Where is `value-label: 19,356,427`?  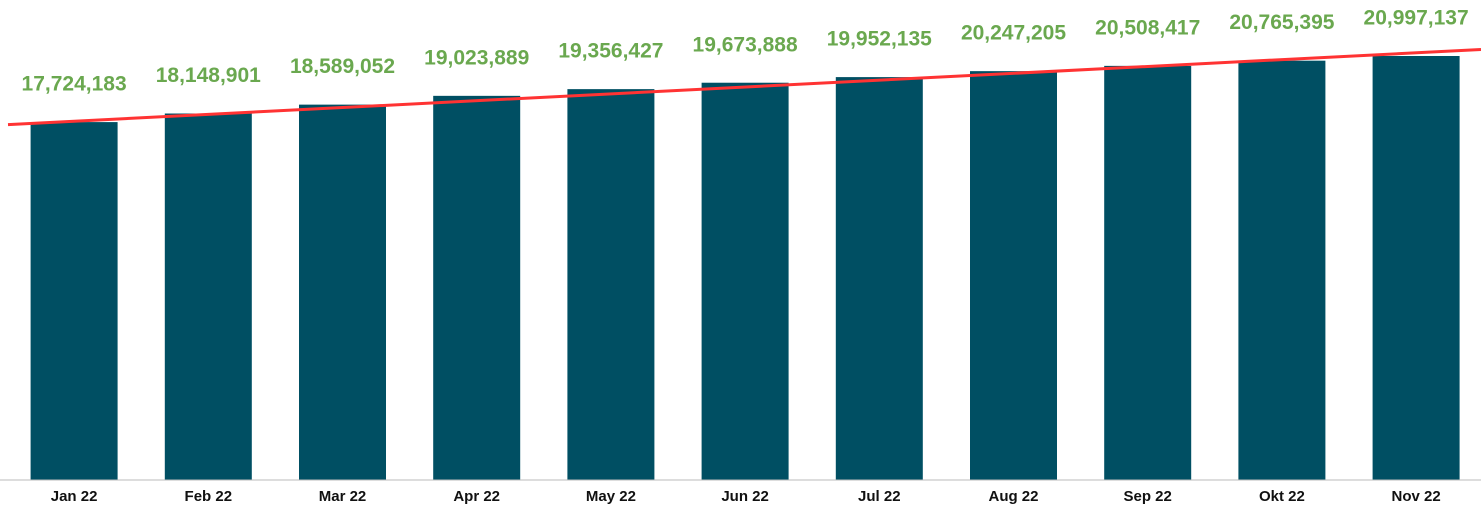 value-label: 19,356,427 is located at coordinates (610, 51).